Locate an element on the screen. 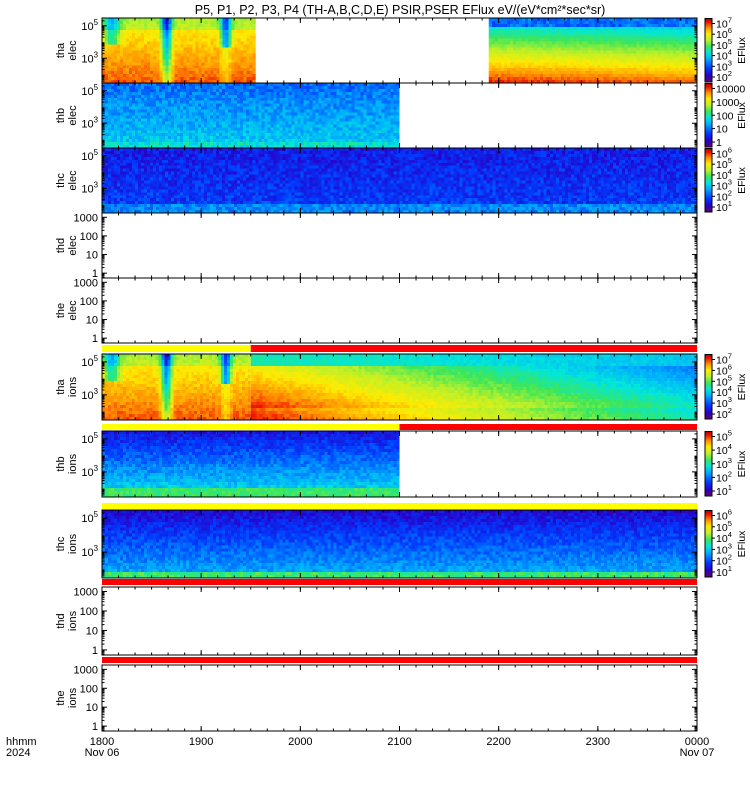 Image resolution: width=750 pixels, height=800 pixels. colorbar-tick-label: 1 is located at coordinates (719, 143).